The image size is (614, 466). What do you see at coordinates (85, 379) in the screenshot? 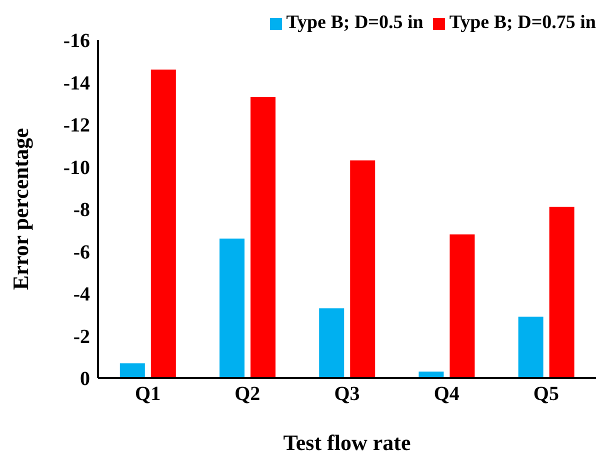
I see `y-tick-label: 0` at bounding box center [85, 379].